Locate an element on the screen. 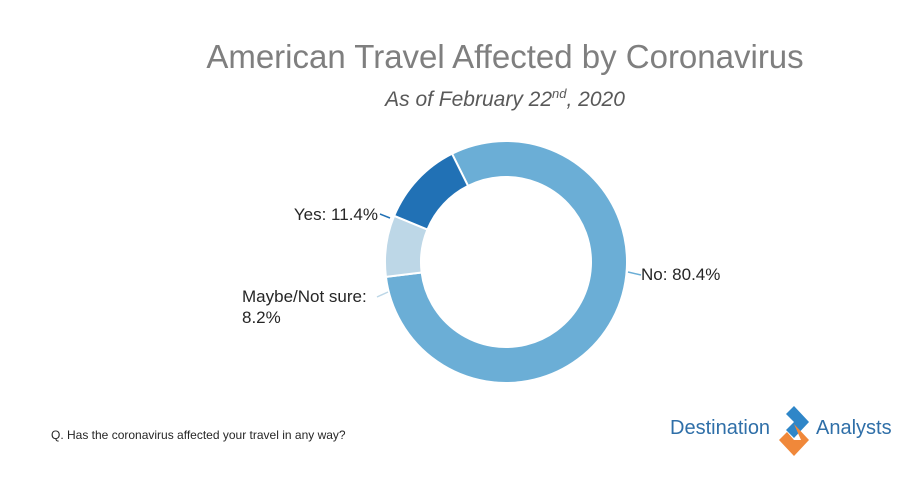 This screenshot has width=922, height=479. subtitle-date: As of February 22 is located at coordinates (469, 99).